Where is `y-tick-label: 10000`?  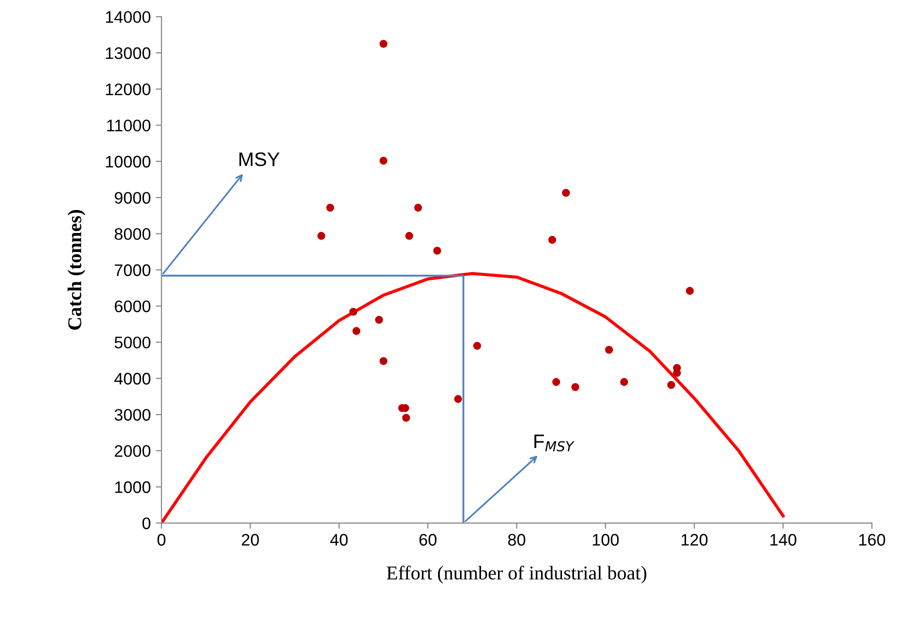
y-tick-label: 10000 is located at coordinates (128, 162).